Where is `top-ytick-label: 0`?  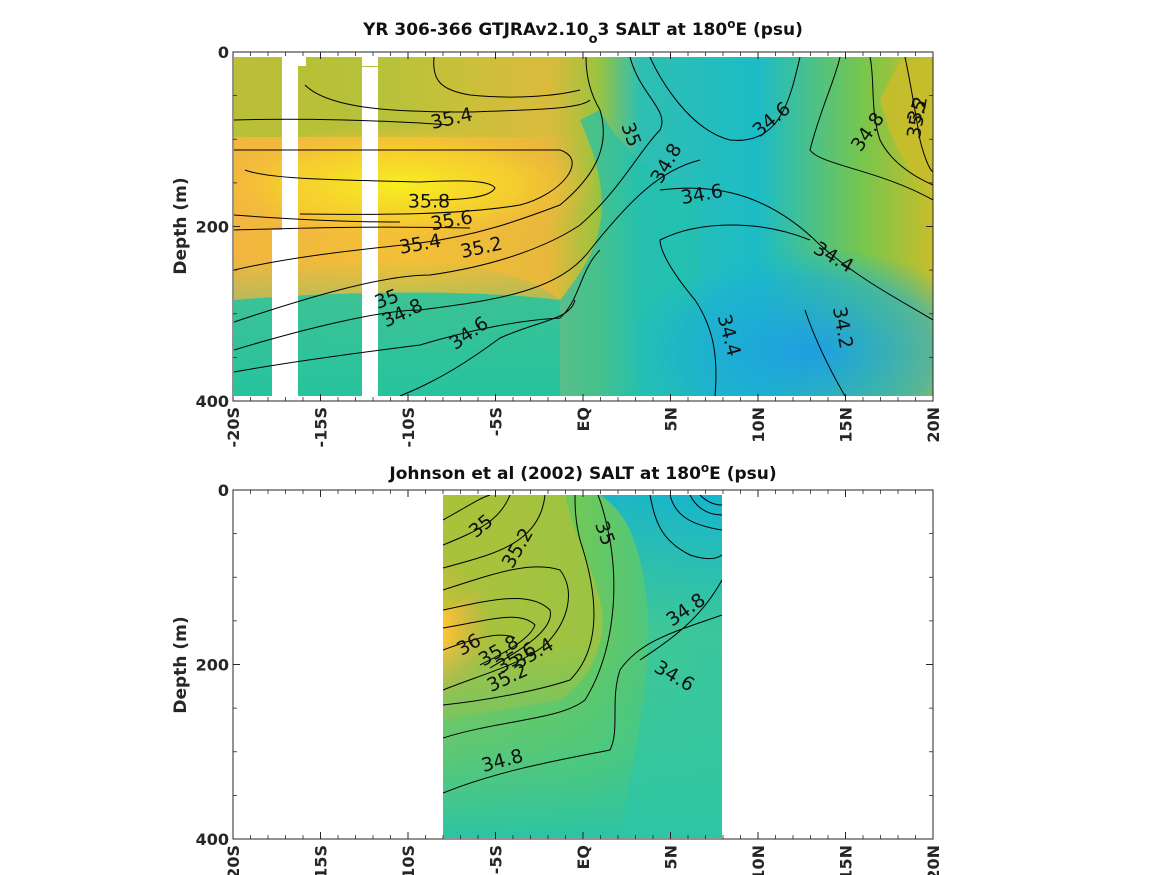 top-ytick-label: 0 is located at coordinates (223, 52).